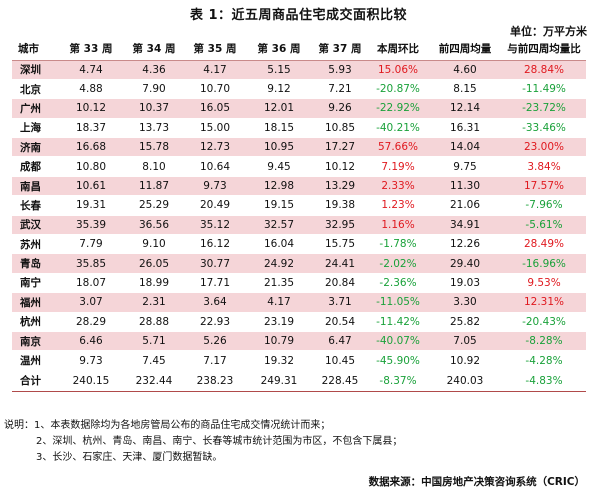  I want to click on col-header-w34: 第 34 周, so click(154, 49).